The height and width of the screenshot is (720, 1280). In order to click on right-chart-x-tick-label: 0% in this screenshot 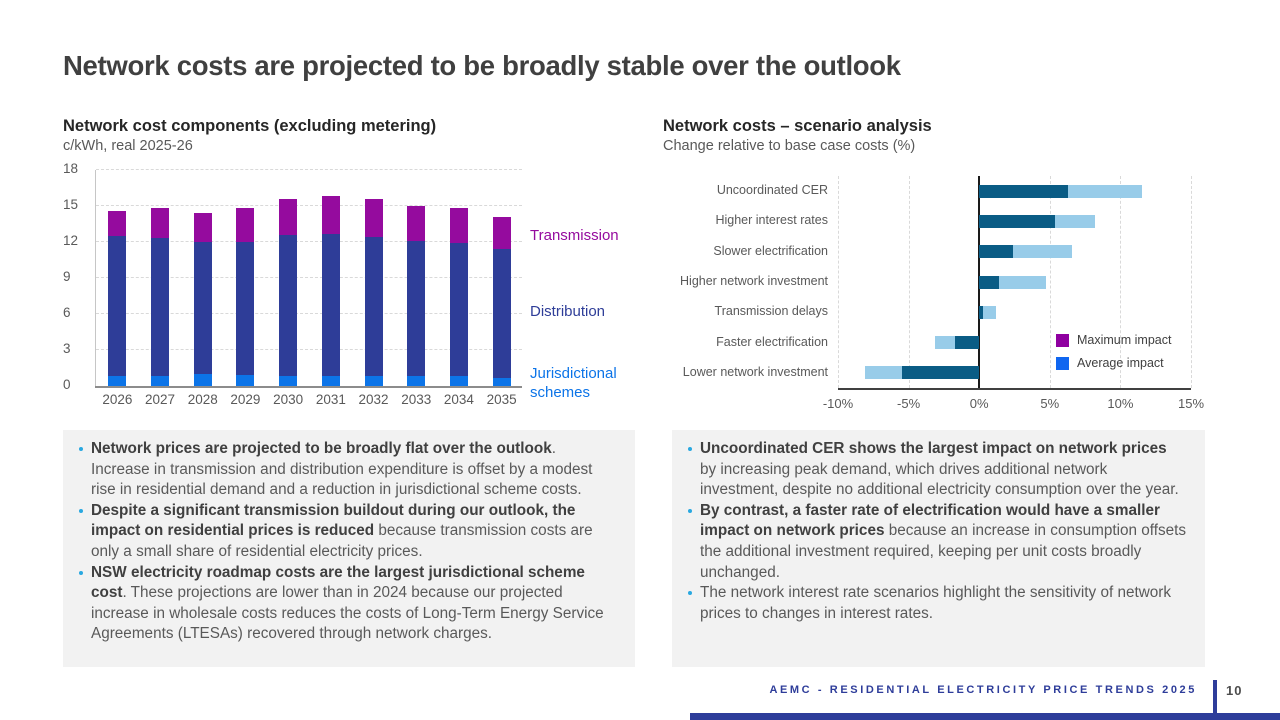, I will do `click(979, 403)`.